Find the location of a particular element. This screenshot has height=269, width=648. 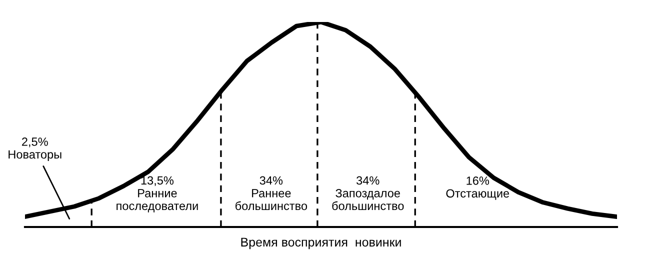

annotation: 13,5% Ранние последователи is located at coordinates (157, 194).